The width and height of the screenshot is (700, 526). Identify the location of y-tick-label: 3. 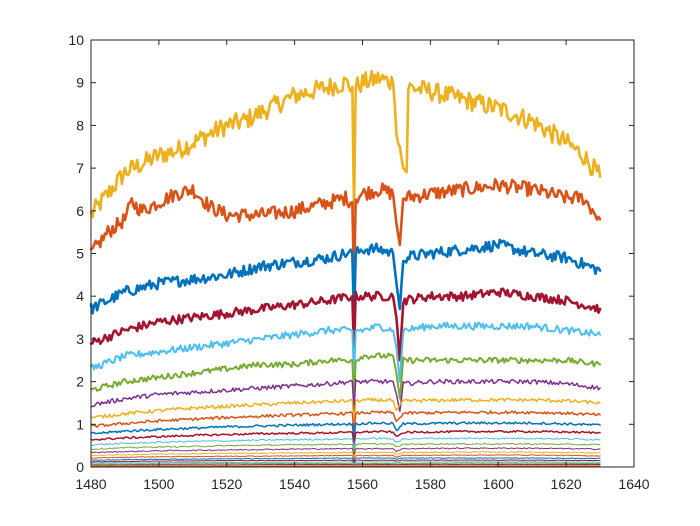
(80, 339).